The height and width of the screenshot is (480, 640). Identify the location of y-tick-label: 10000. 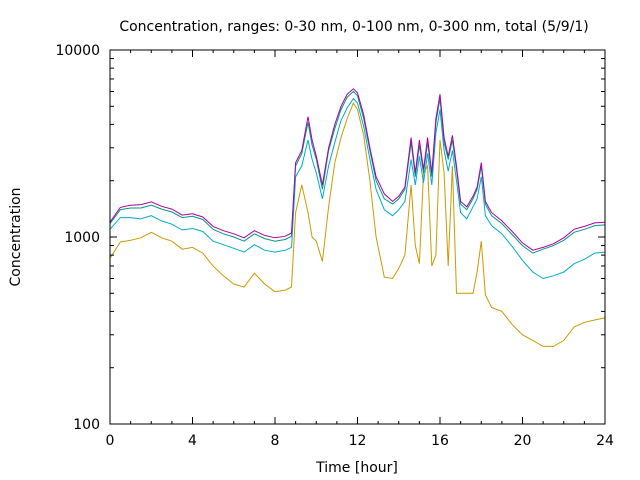
(77, 51).